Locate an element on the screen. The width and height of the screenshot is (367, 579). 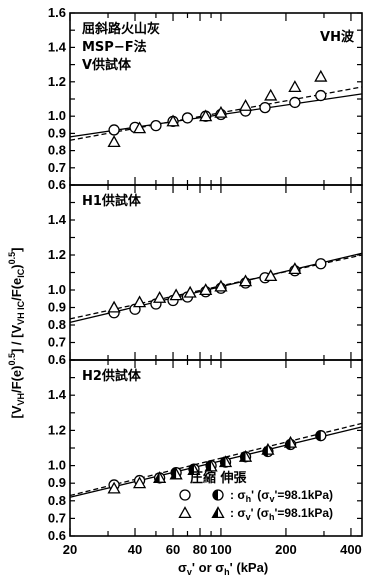
panel-annotation: VH波 is located at coordinates (337, 37).